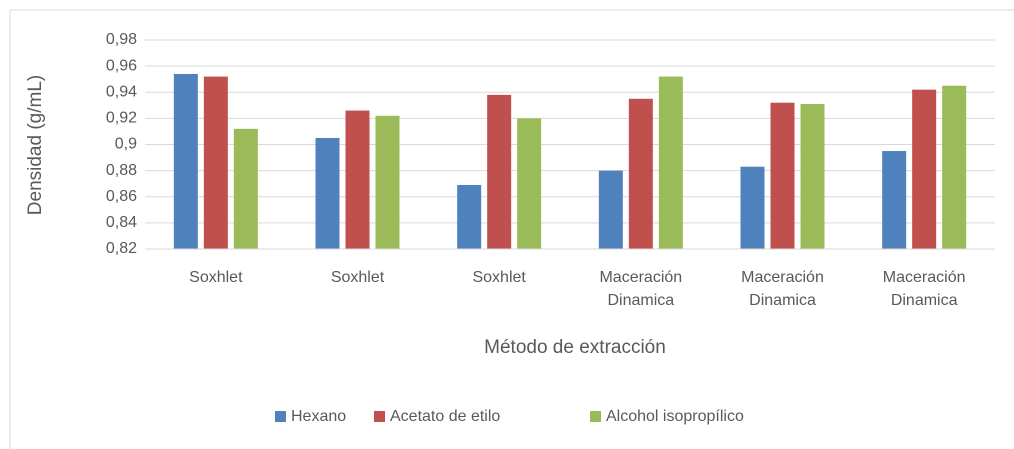 Image resolution: width=1014 pixels, height=449 pixels. I want to click on legend-label: Alcohol isopropílico, so click(675, 416).